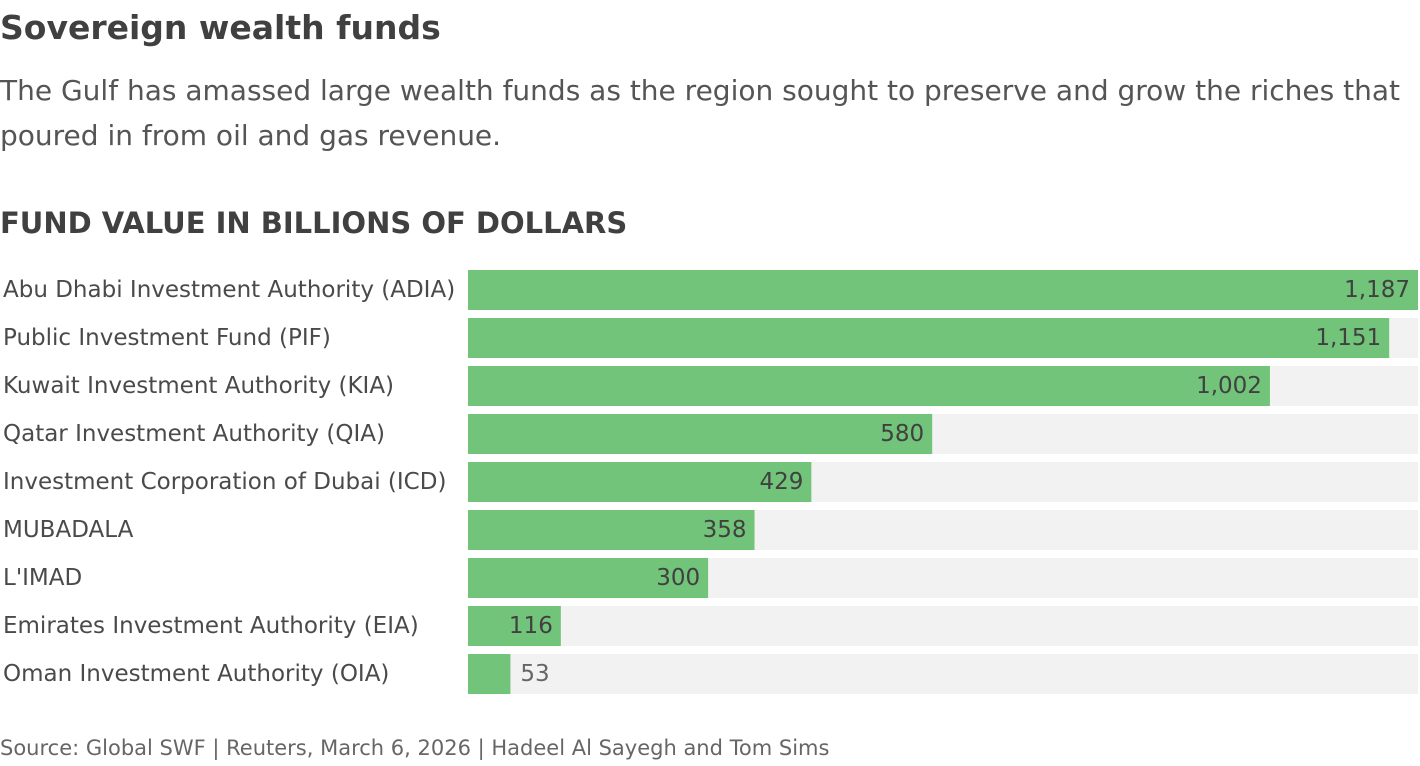 Image resolution: width=1420 pixels, height=766 pixels. I want to click on category-label: Emirates Investment Authority (EIA), so click(211, 626).